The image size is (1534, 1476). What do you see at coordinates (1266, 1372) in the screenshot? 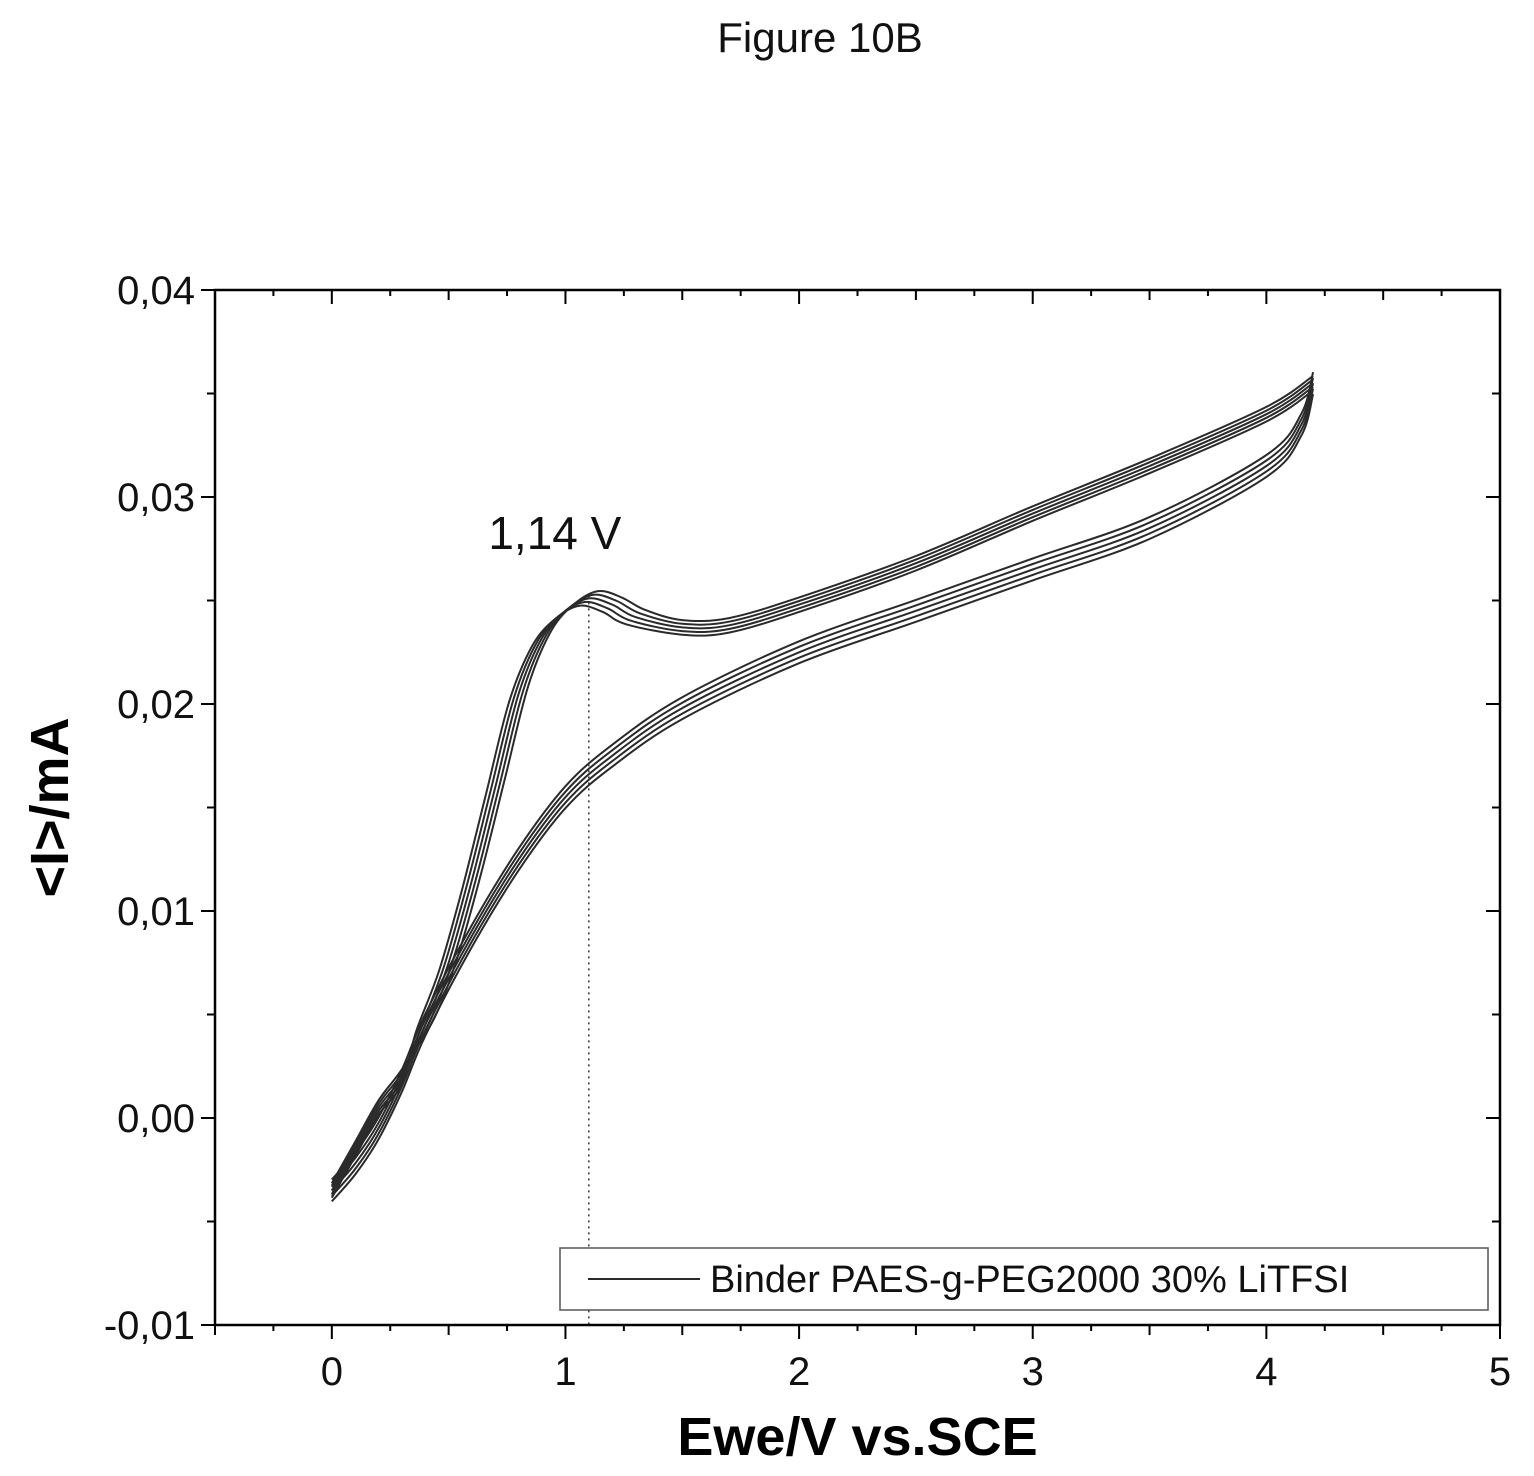
I see `x-tick-label: 4` at bounding box center [1266, 1372].